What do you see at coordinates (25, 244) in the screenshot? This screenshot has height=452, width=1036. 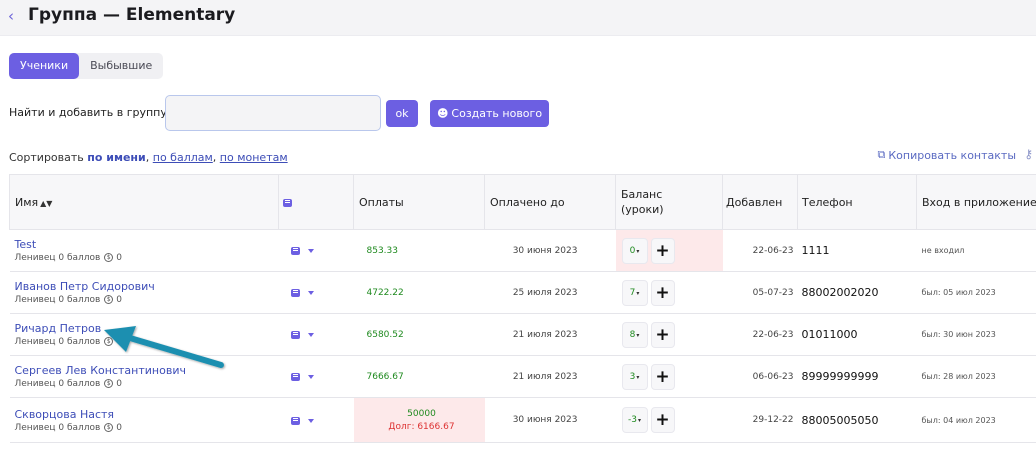 I see `student-name-link: Test` at bounding box center [25, 244].